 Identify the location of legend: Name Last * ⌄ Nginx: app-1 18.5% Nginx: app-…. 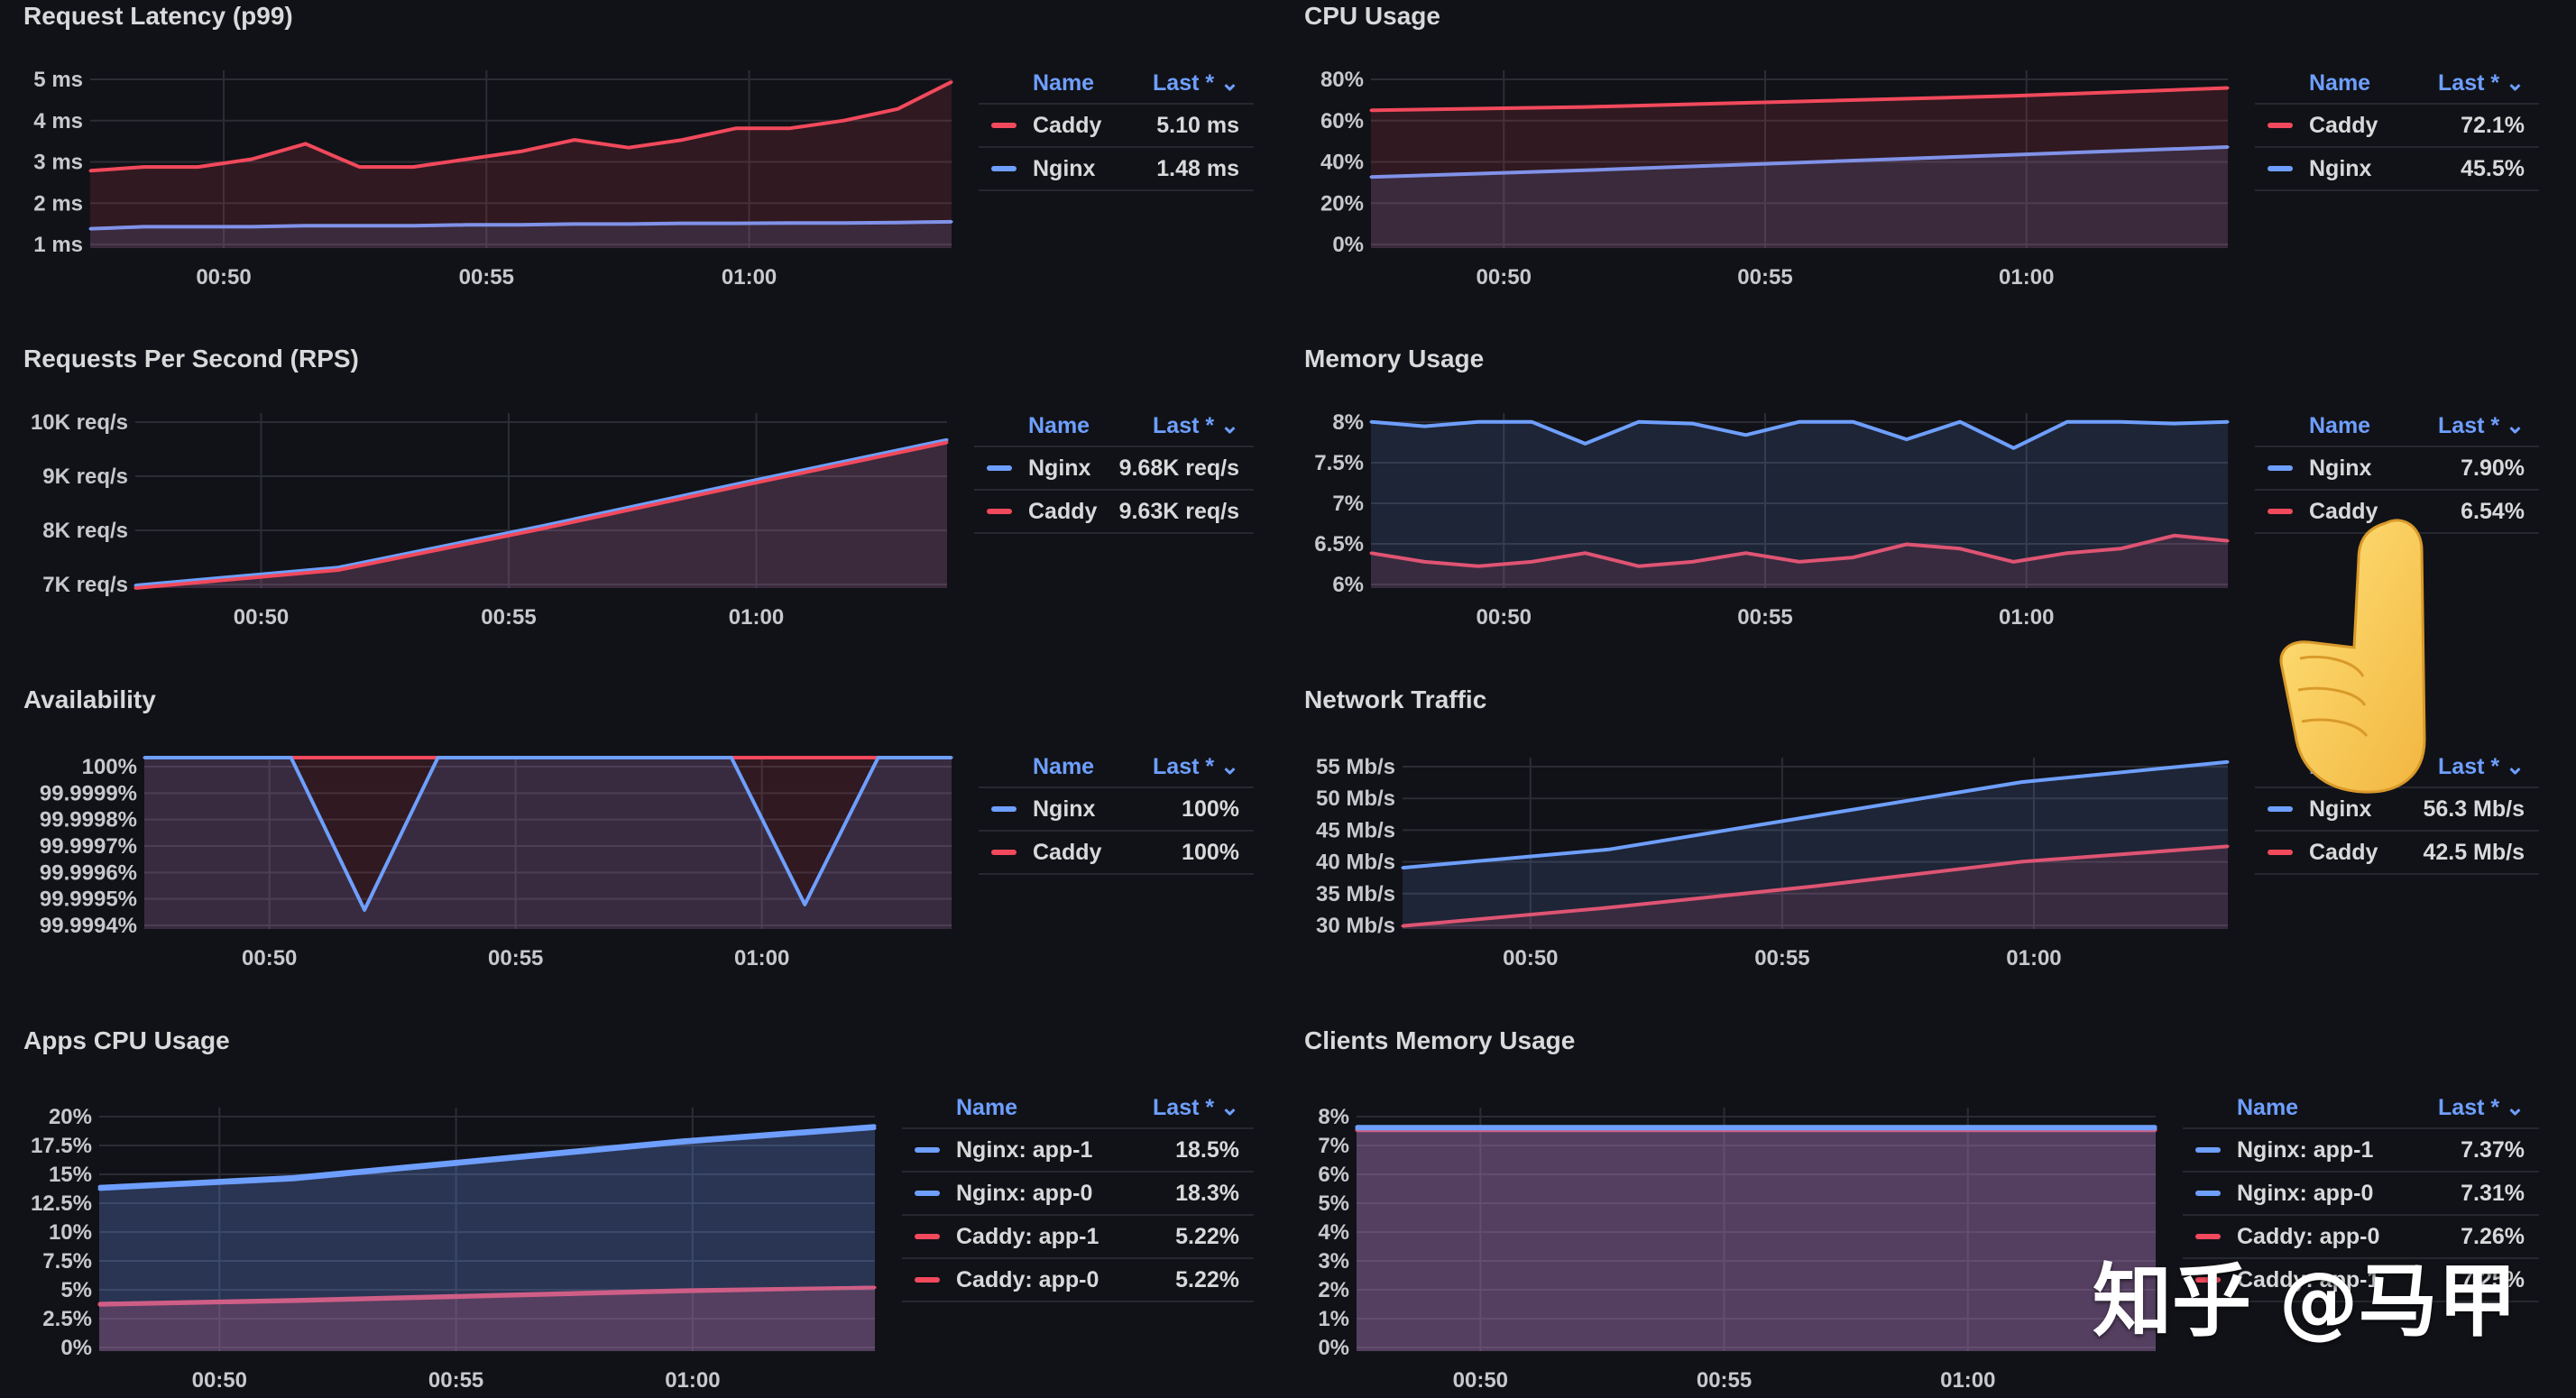
(1078, 1195).